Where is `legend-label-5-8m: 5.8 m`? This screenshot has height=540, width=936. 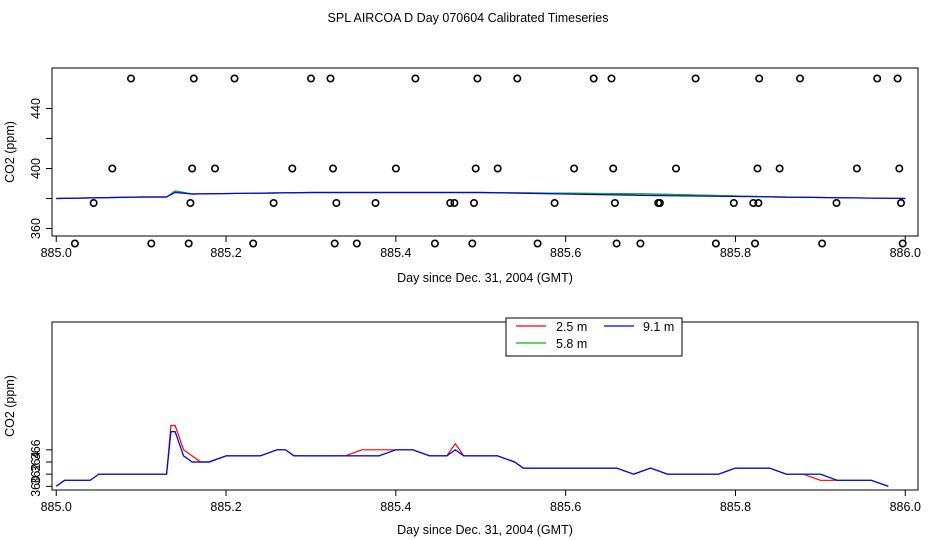
legend-label-5-8m: 5.8 m is located at coordinates (571, 344).